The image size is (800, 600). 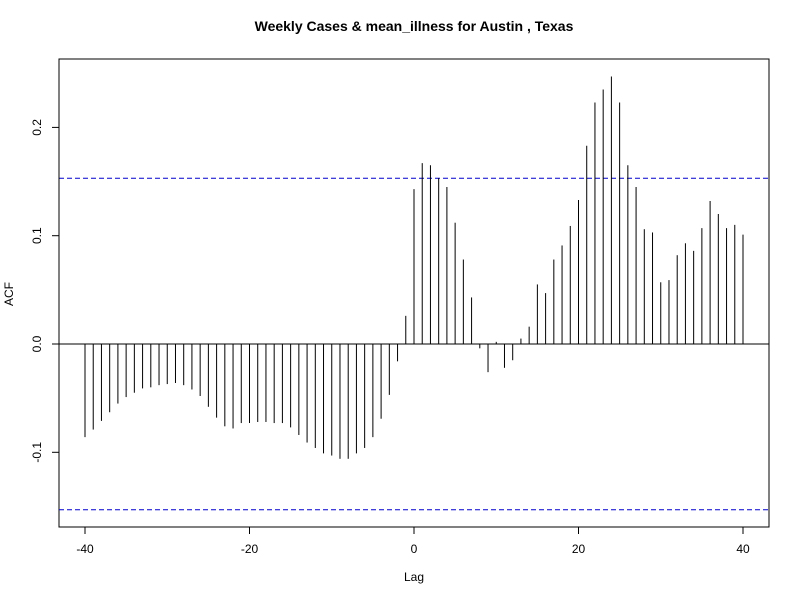 I want to click on x-axis: -40 -20 0 20 40, so click(x=413, y=541).